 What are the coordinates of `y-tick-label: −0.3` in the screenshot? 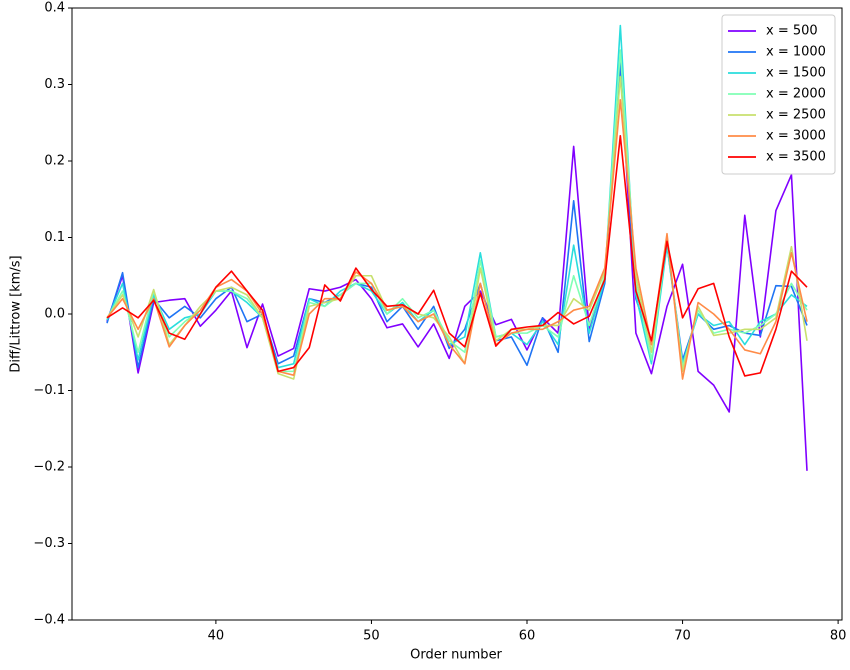 It's located at (49, 543).